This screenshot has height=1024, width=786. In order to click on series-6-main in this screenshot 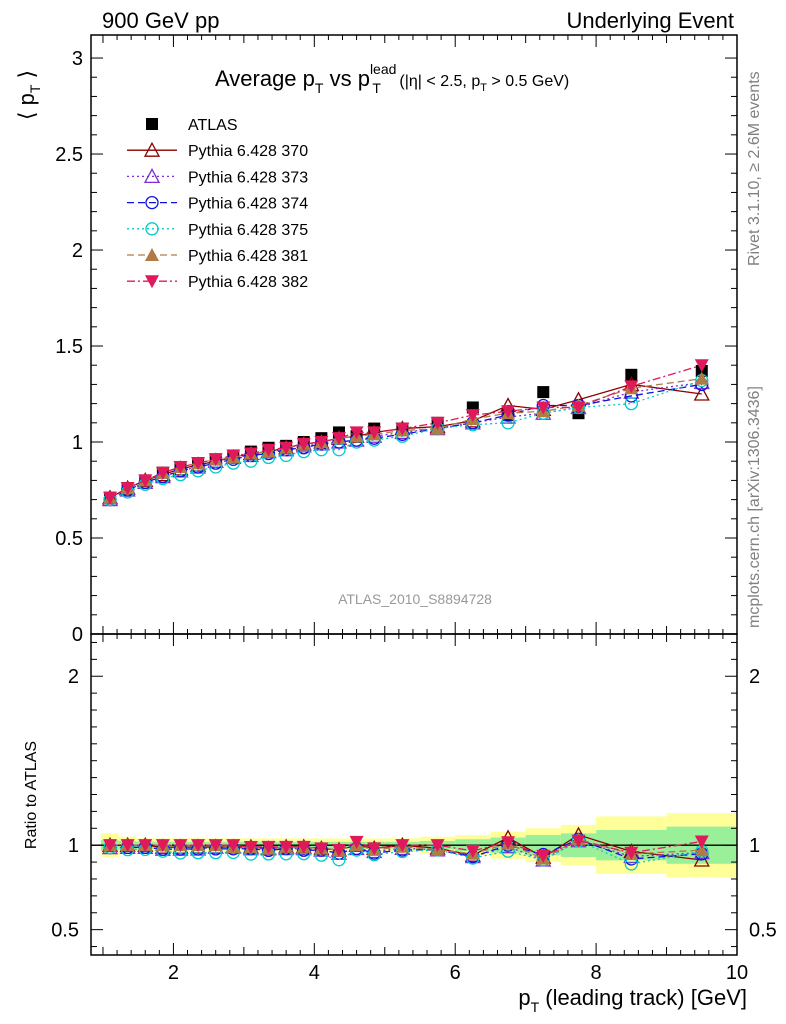, I will do `click(406, 432)`.